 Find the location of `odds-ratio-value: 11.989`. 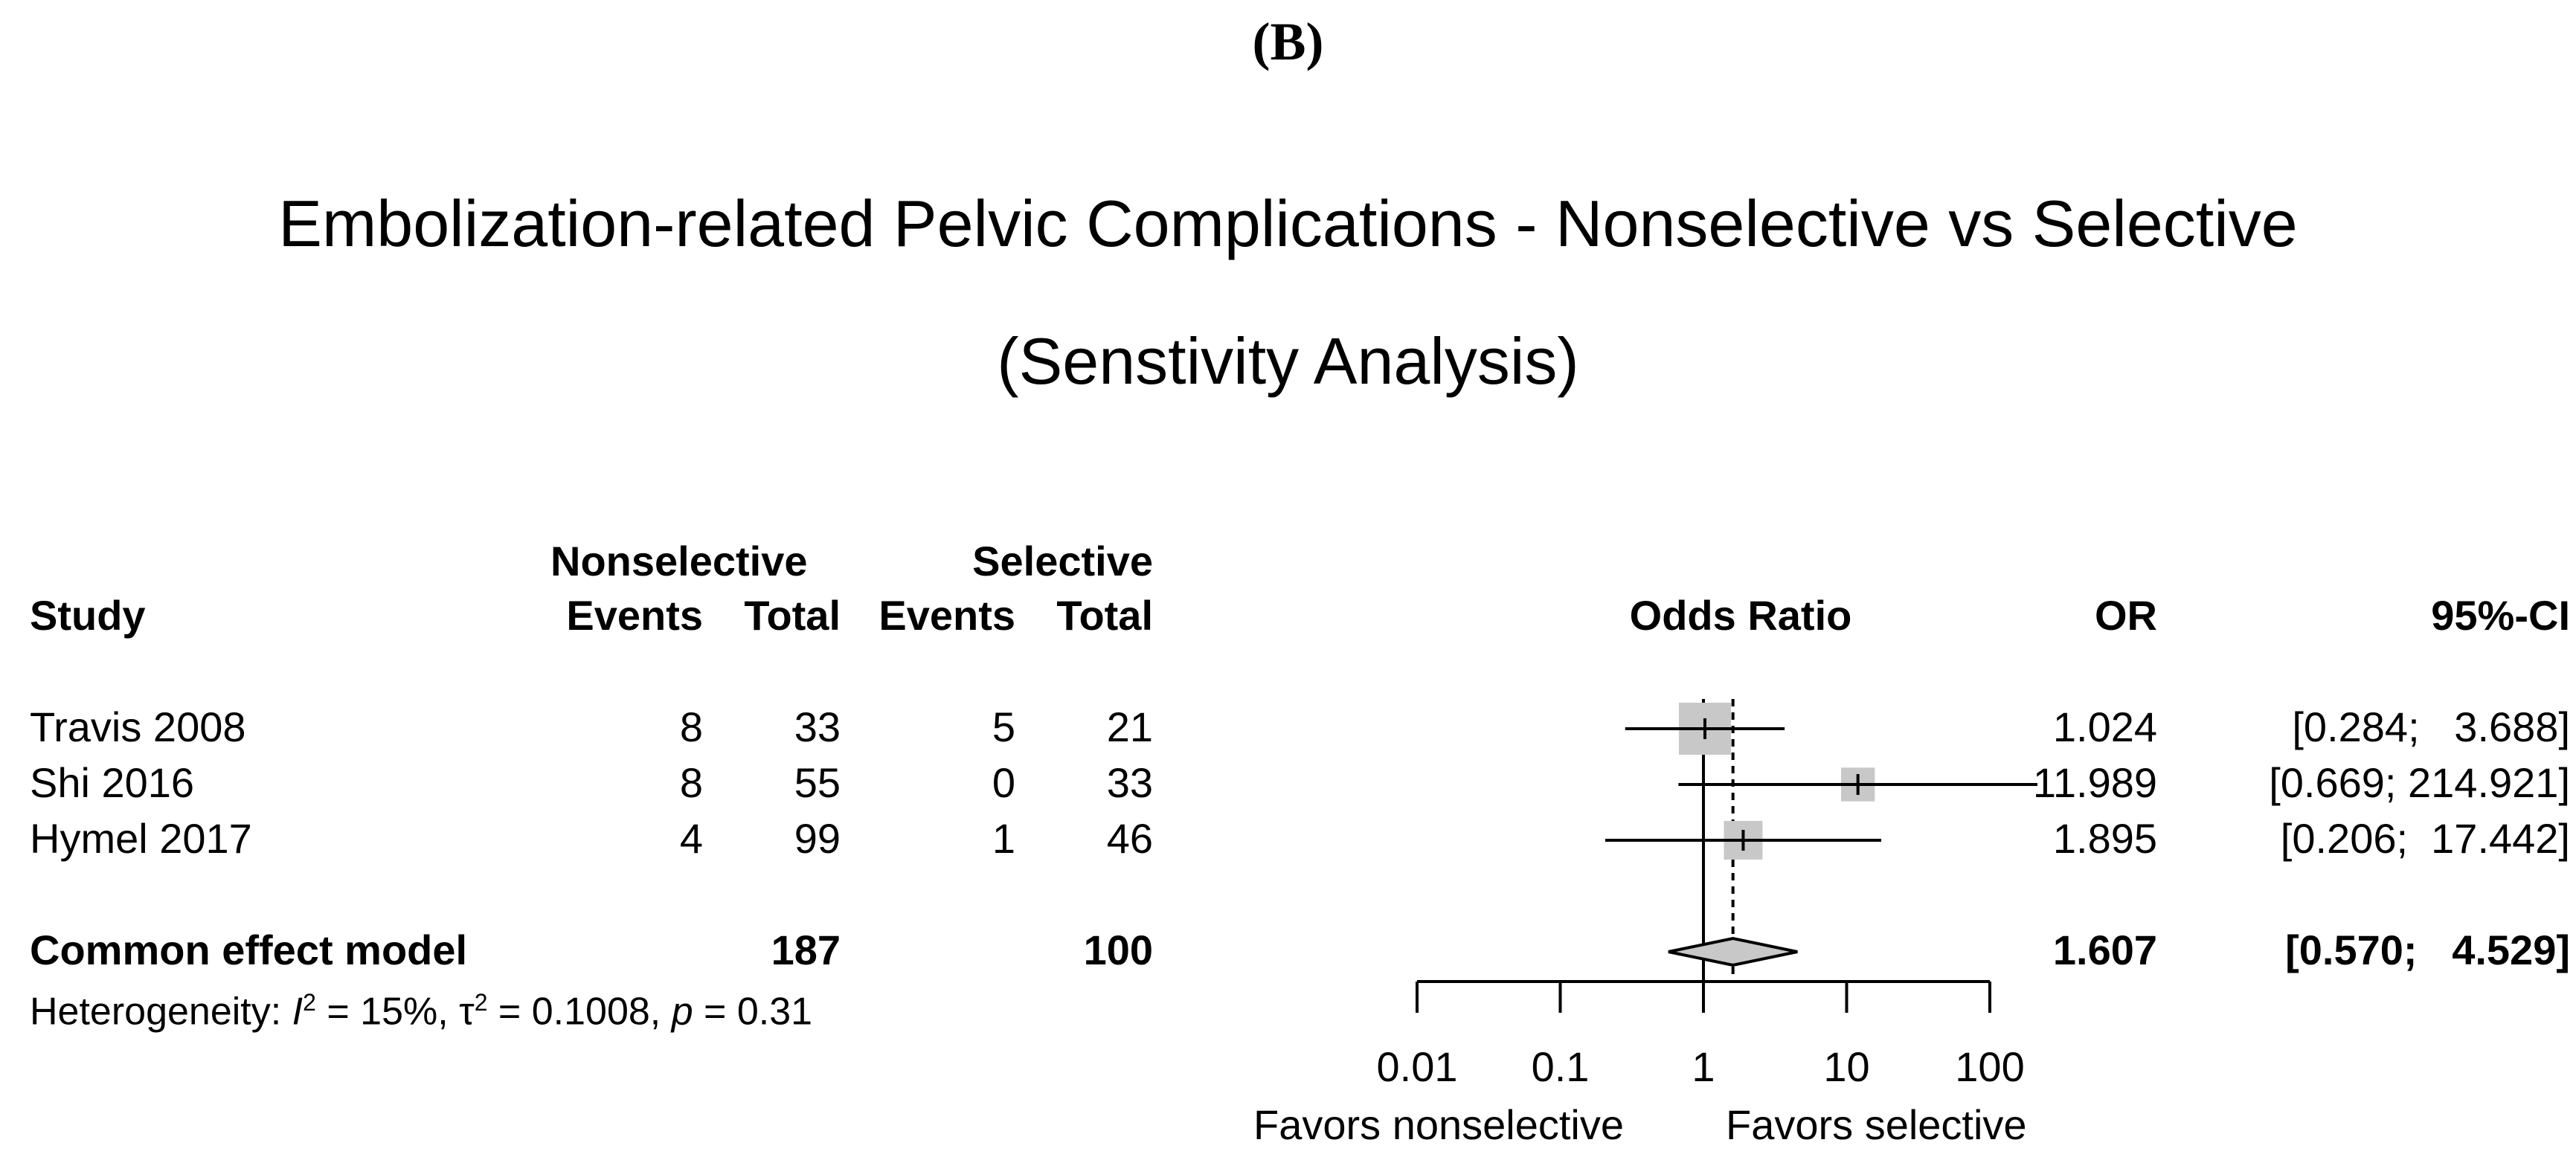

odds-ratio-value: 11.989 is located at coordinates (2094, 782).